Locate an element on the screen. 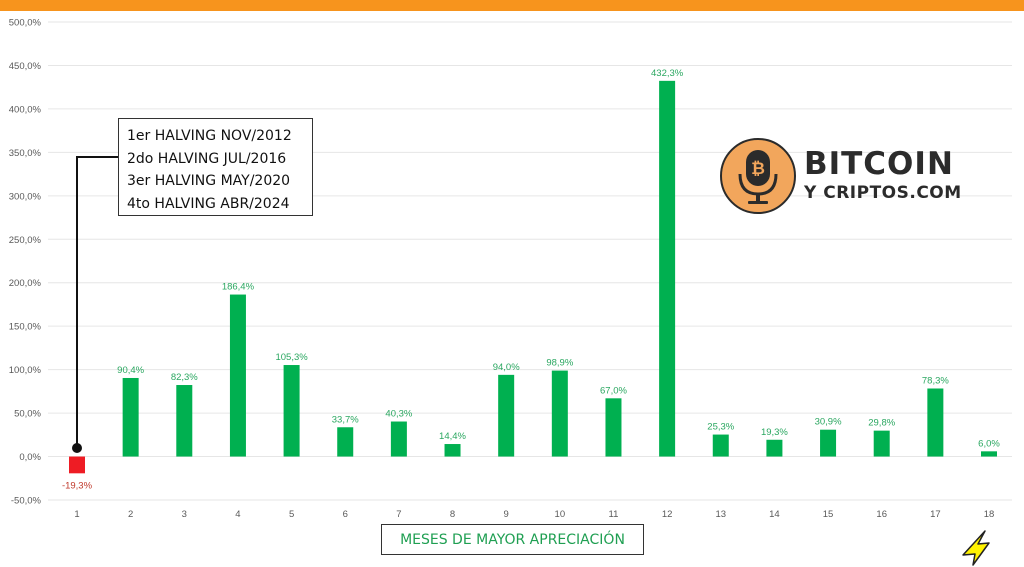  y-tick-label: 200,0% is located at coordinates (25, 283).